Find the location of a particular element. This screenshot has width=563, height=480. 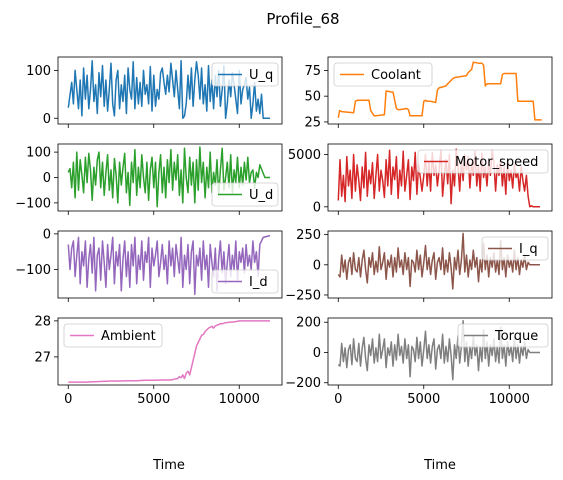

series-line-u-q is located at coordinates (168, 90).